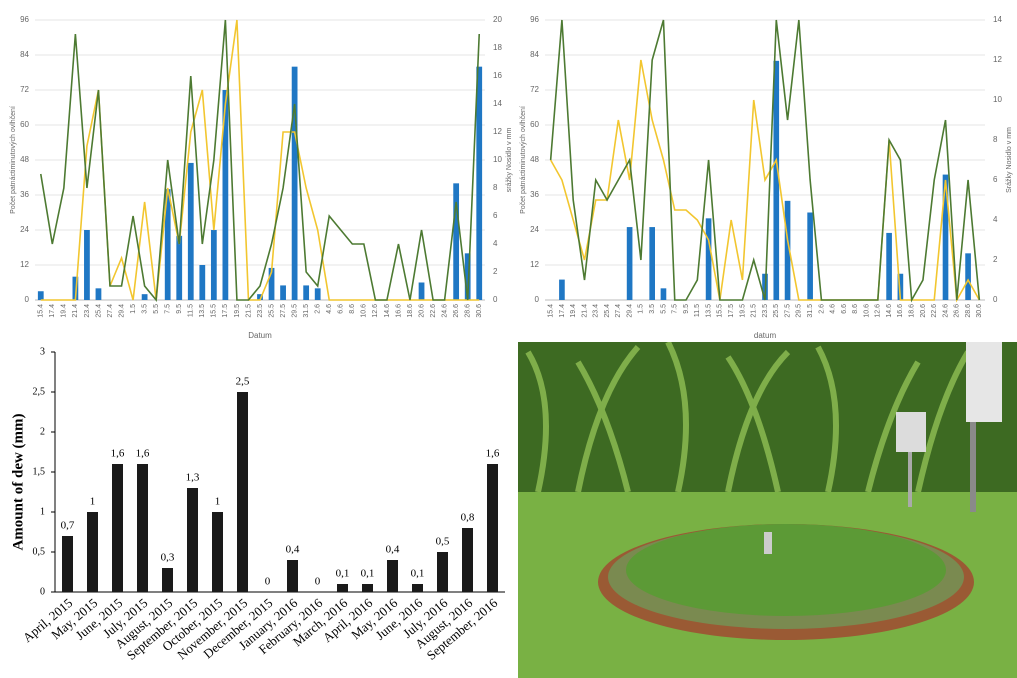 The width and height of the screenshot is (1017, 678). I want to click on lysimeter-grass, so click(786, 570).